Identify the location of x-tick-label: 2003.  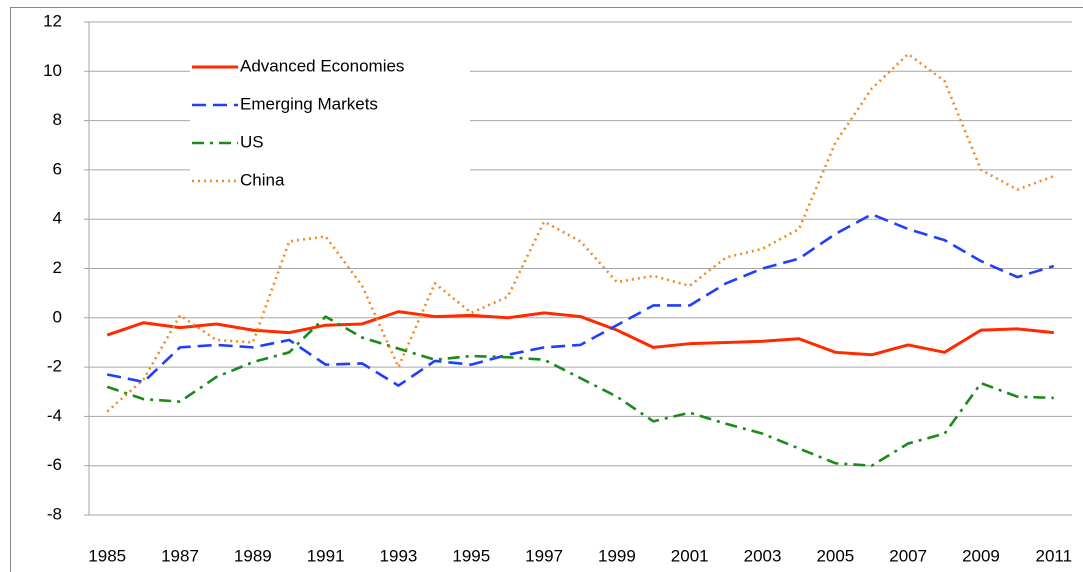
(763, 555).